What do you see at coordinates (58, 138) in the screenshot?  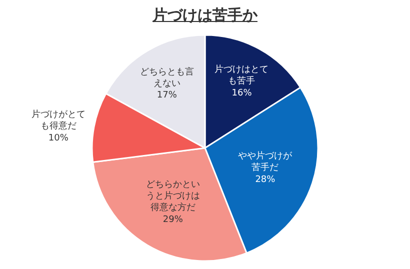 I see `data-label: 10%` at bounding box center [58, 138].